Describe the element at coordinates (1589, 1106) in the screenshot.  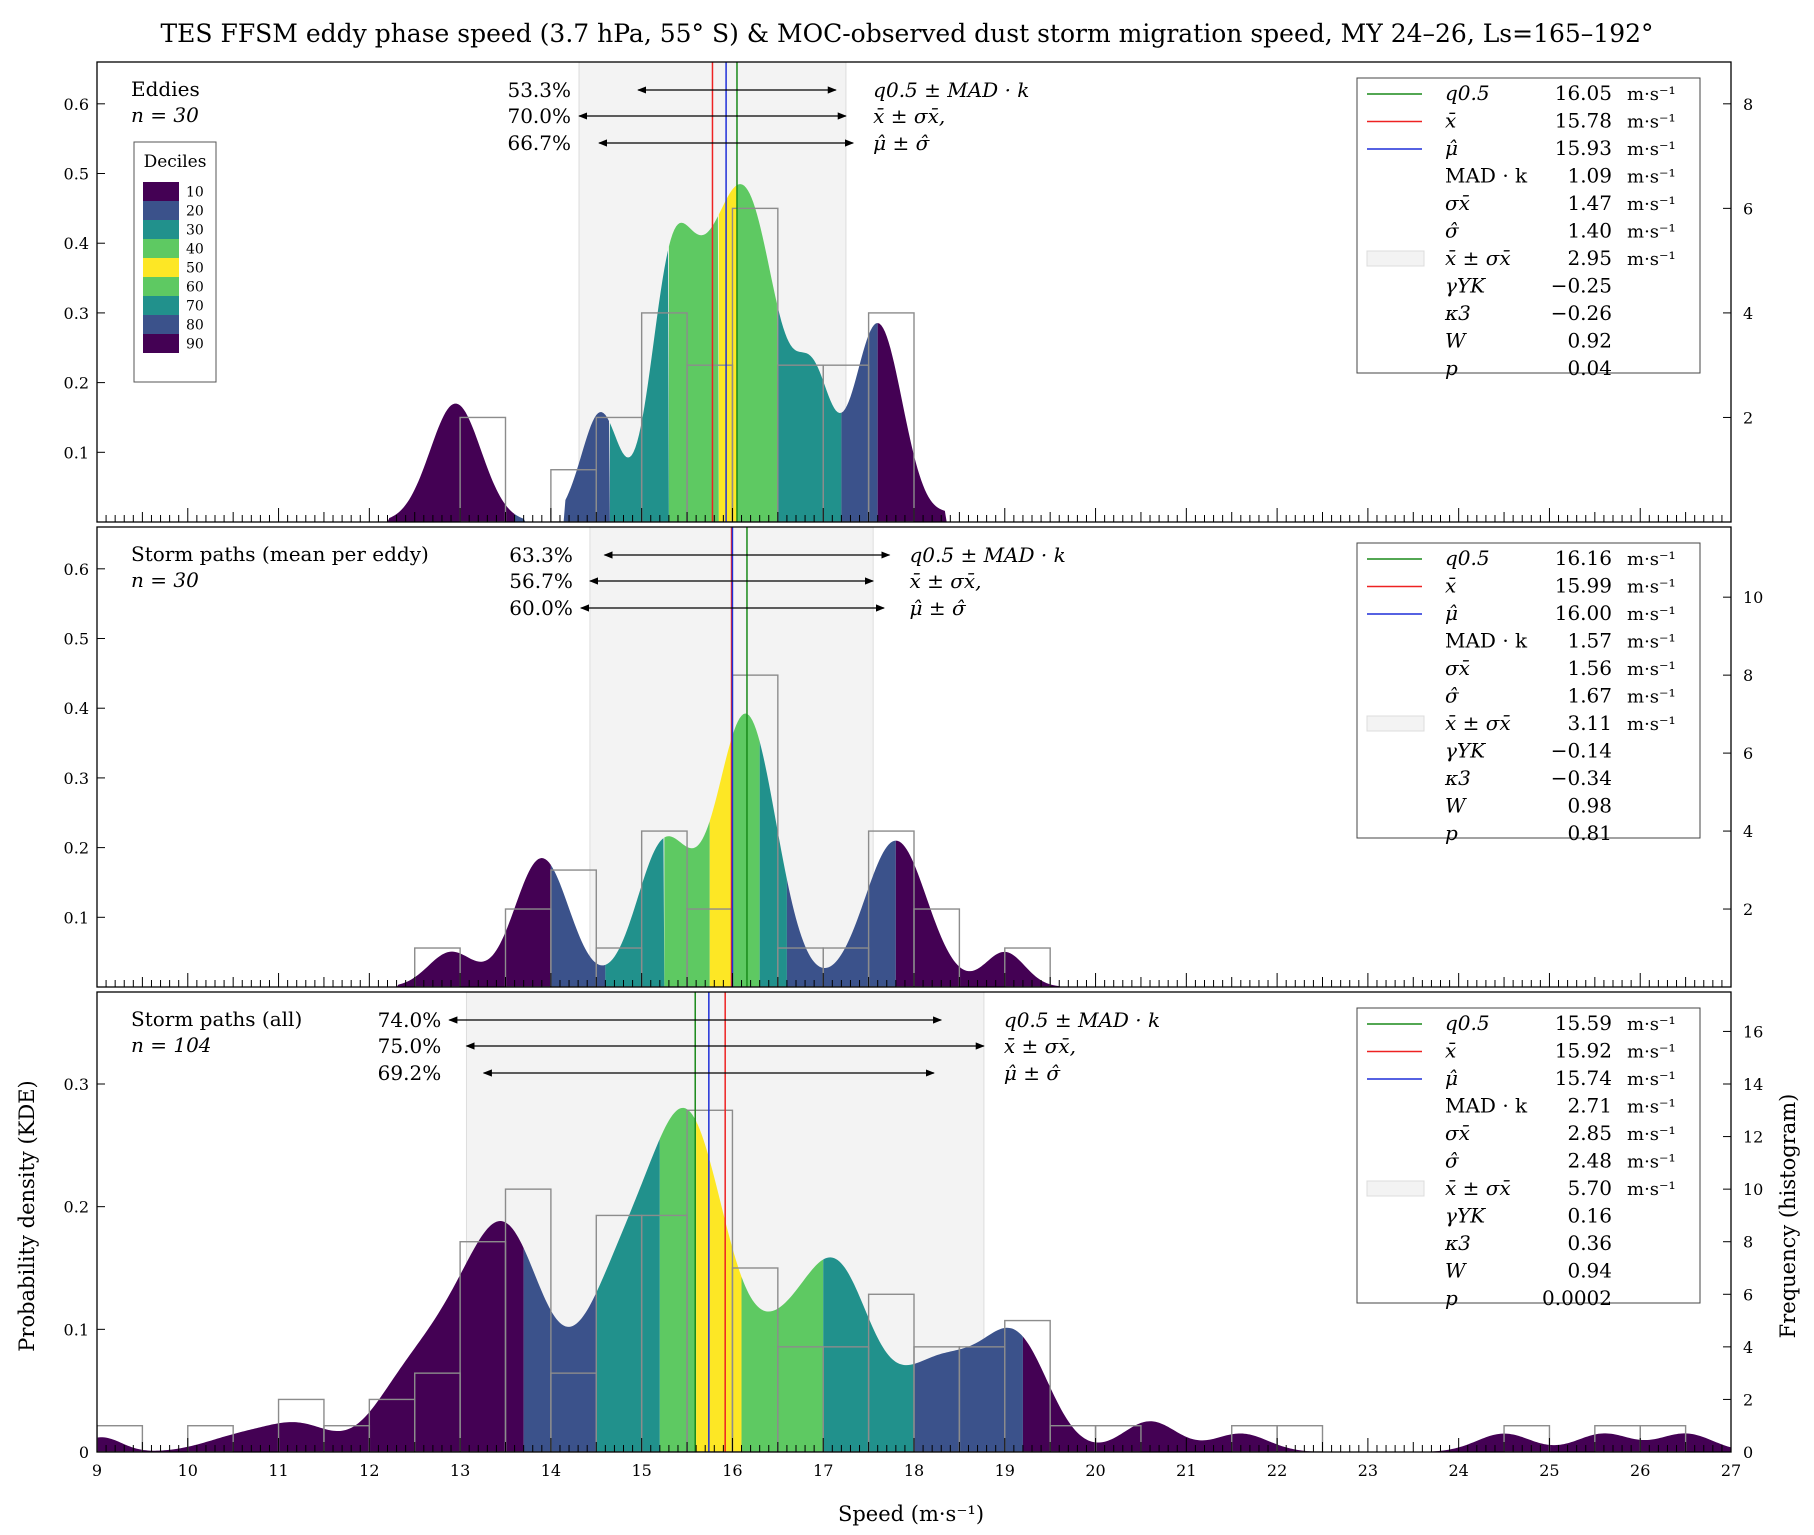
I see `stat-value: 2.71` at that location.